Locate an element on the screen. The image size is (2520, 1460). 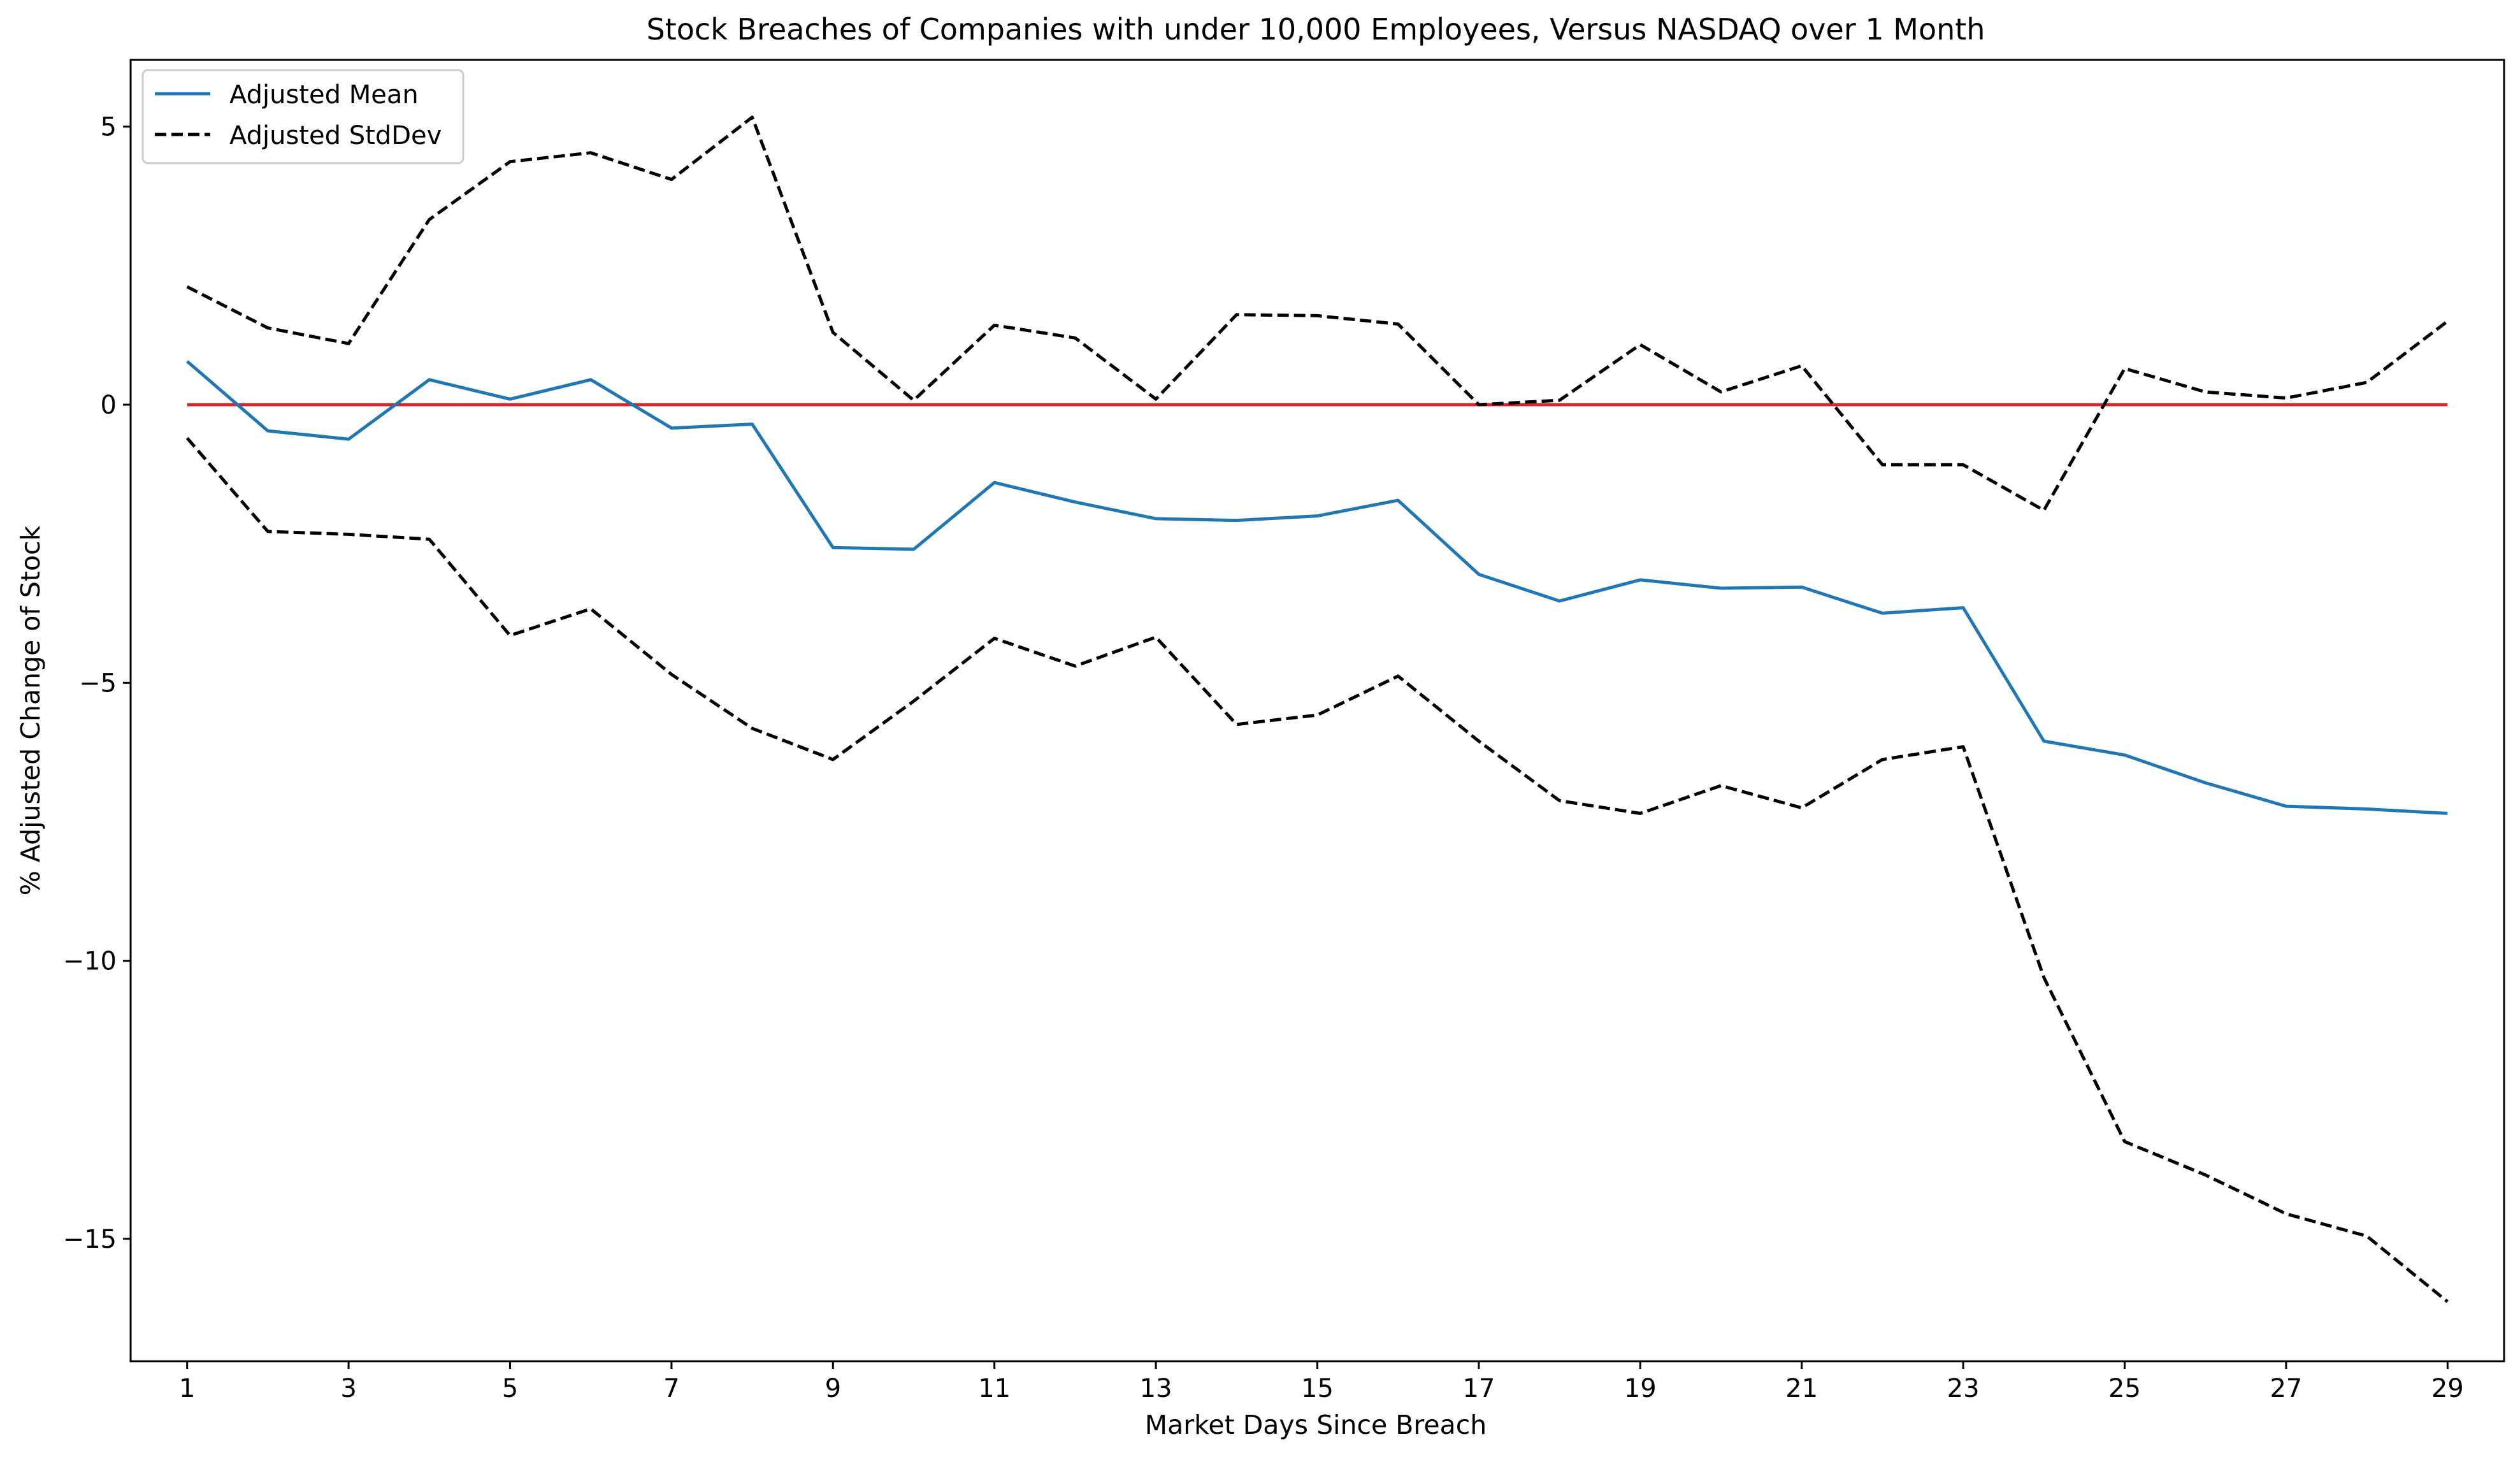
x-axis-label: Market Days Since Breach is located at coordinates (1316, 1425).